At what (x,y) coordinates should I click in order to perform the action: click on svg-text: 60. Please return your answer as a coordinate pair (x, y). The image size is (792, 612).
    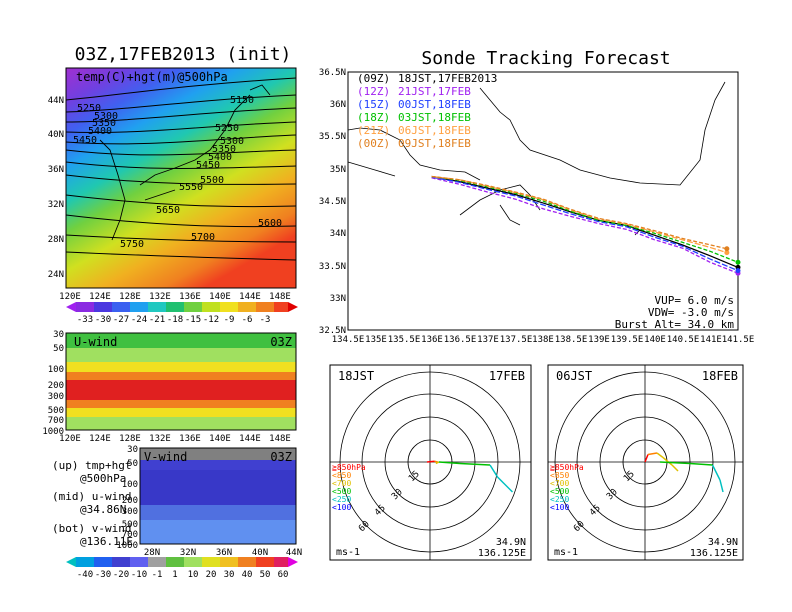
    Looking at the image, I should click on (283, 575).